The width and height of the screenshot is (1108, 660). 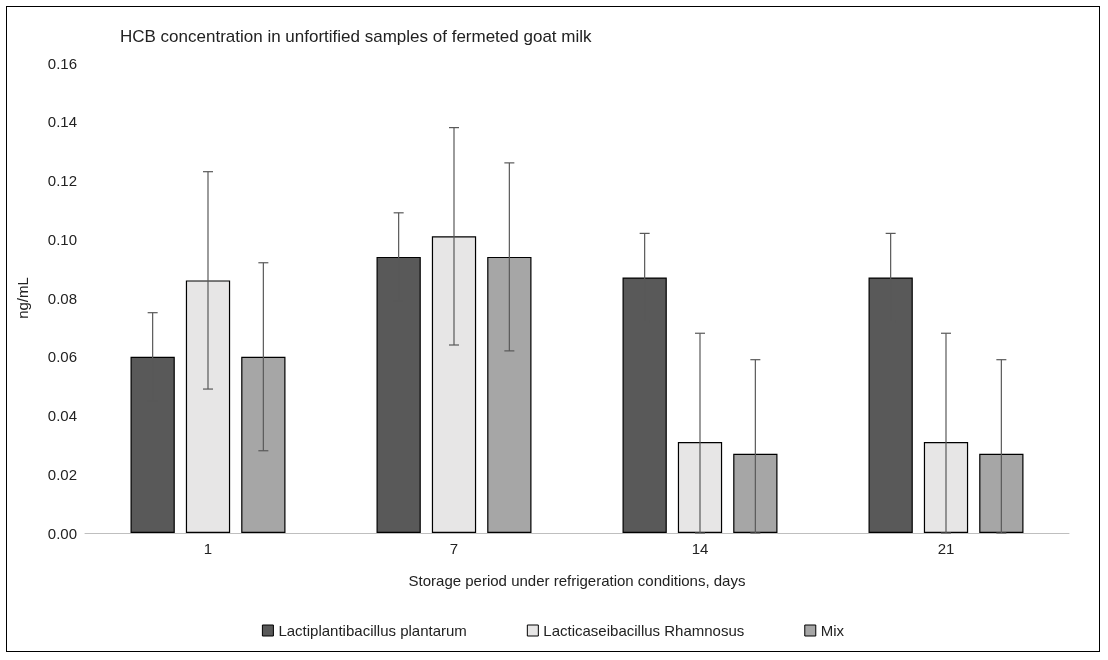 What do you see at coordinates (356, 36) in the screenshot?
I see `chart-title: HCB concentration in unfortified samples of fermeted goat milk` at bounding box center [356, 36].